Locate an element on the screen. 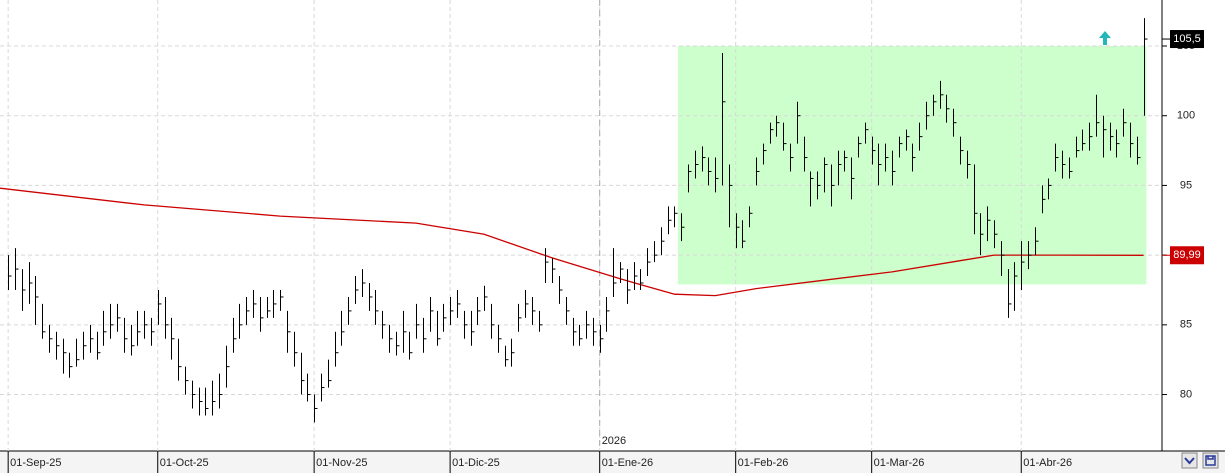  x-tick-label: 01-Feb-26 is located at coordinates (763, 463).